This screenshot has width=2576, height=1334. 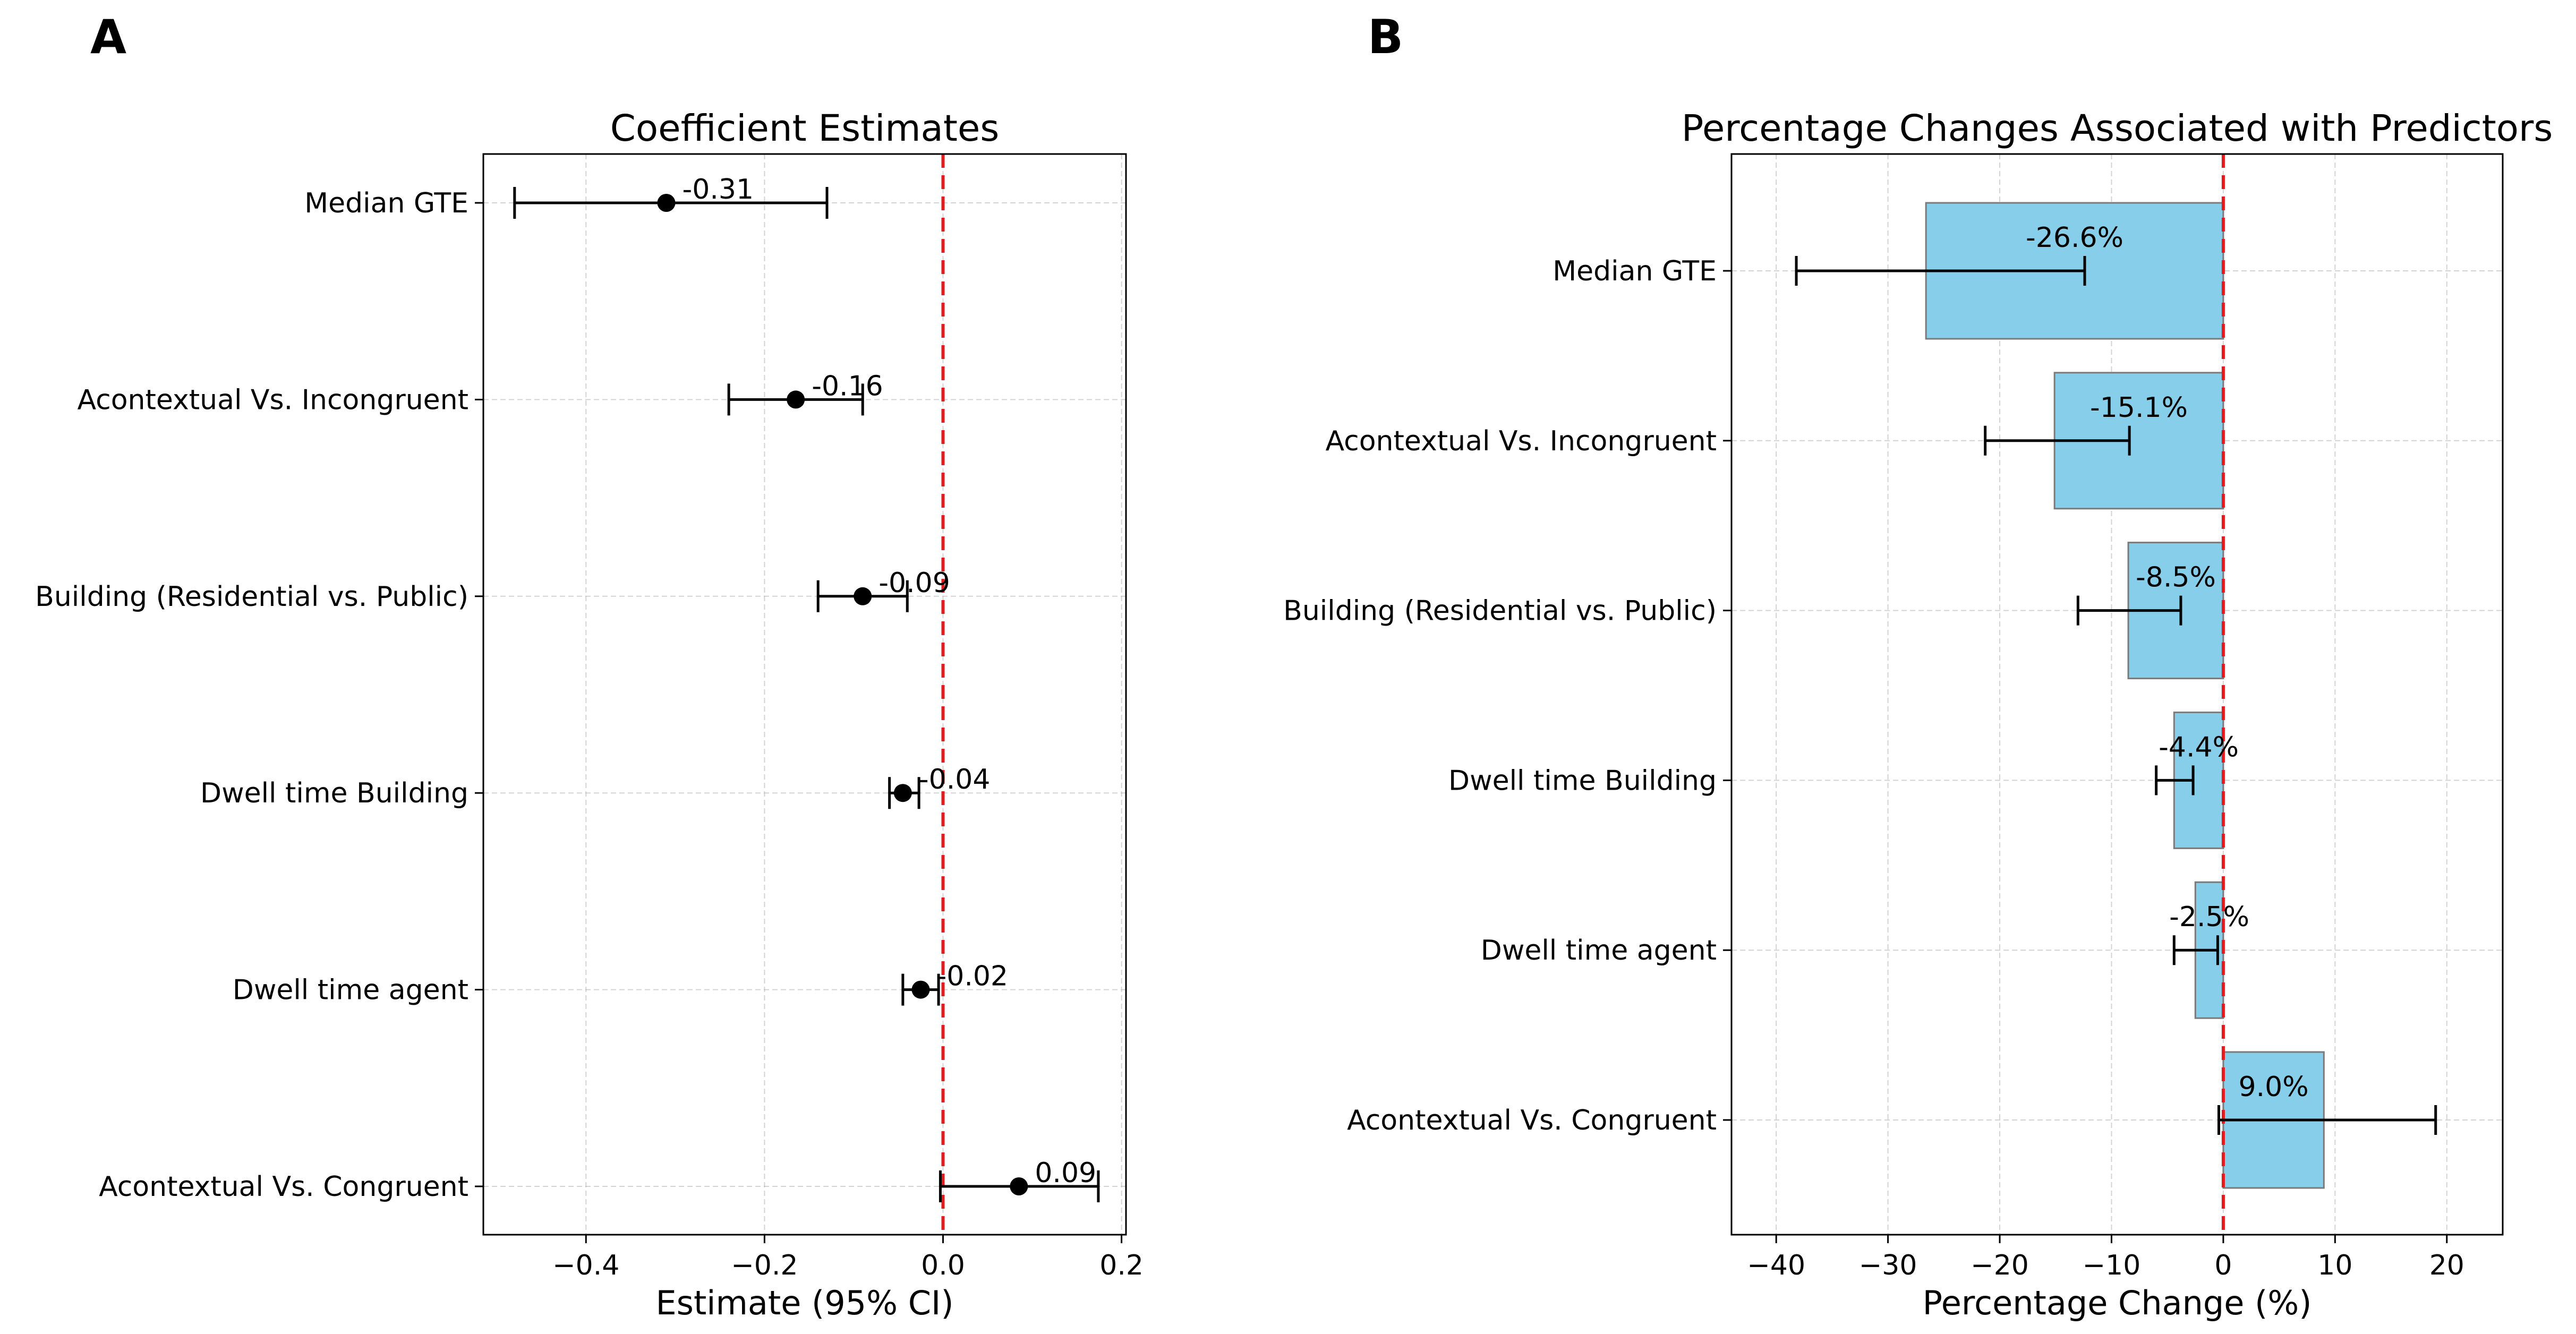 What do you see at coordinates (1776, 1265) in the screenshot?
I see `panel-b-x-tick-label-0: −40` at bounding box center [1776, 1265].